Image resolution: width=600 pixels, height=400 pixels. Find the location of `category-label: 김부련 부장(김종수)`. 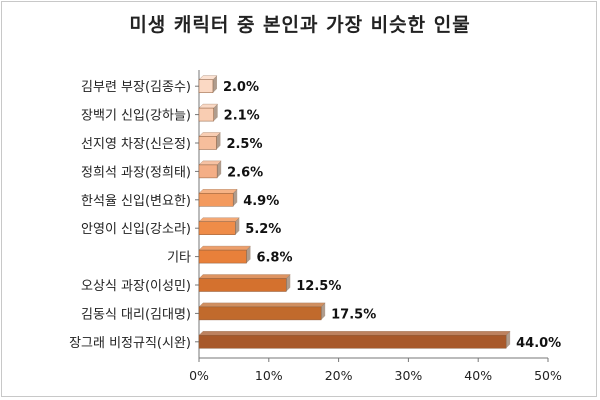

category-label: 김부련 부장(김종수) is located at coordinates (136, 87).